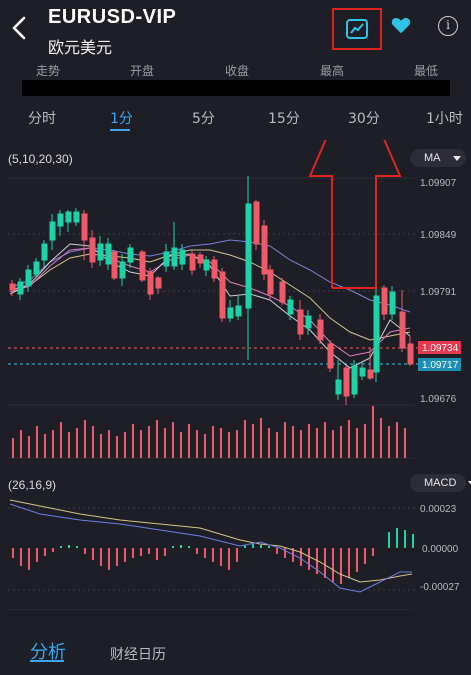  What do you see at coordinates (444, 119) in the screenshot?
I see `tab-1hour: 1小时` at bounding box center [444, 119].